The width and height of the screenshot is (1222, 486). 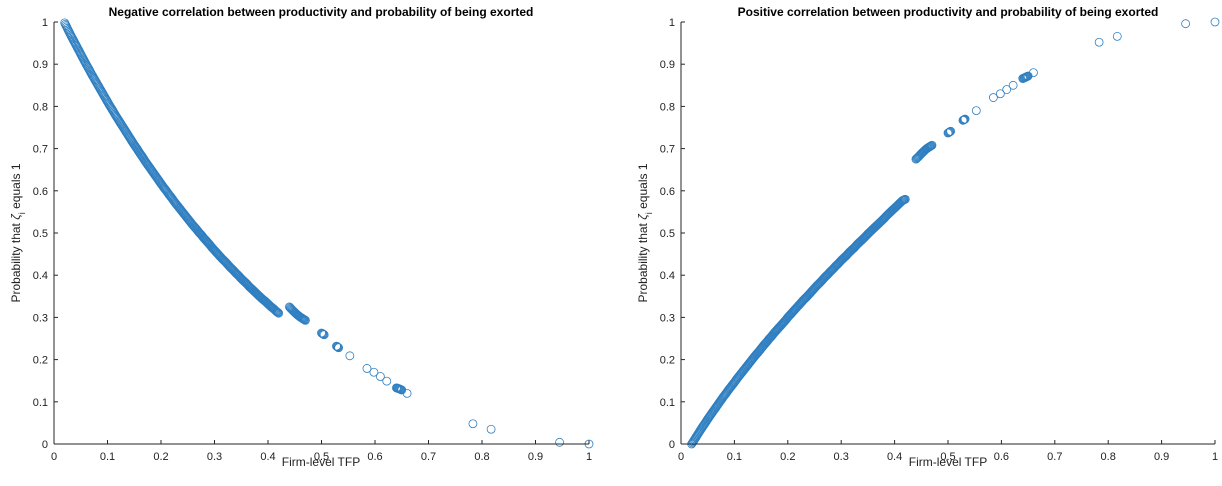 What do you see at coordinates (667, 361) in the screenshot?
I see `y-tick-label: 0.2` at bounding box center [667, 361].